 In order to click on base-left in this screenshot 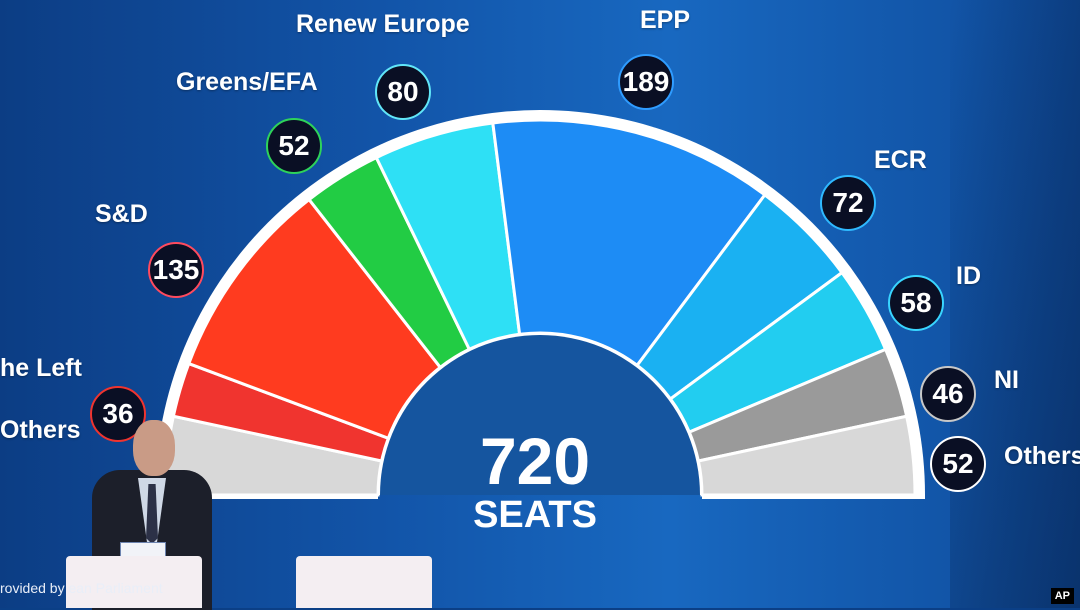, I will do `click(266, 497)`.